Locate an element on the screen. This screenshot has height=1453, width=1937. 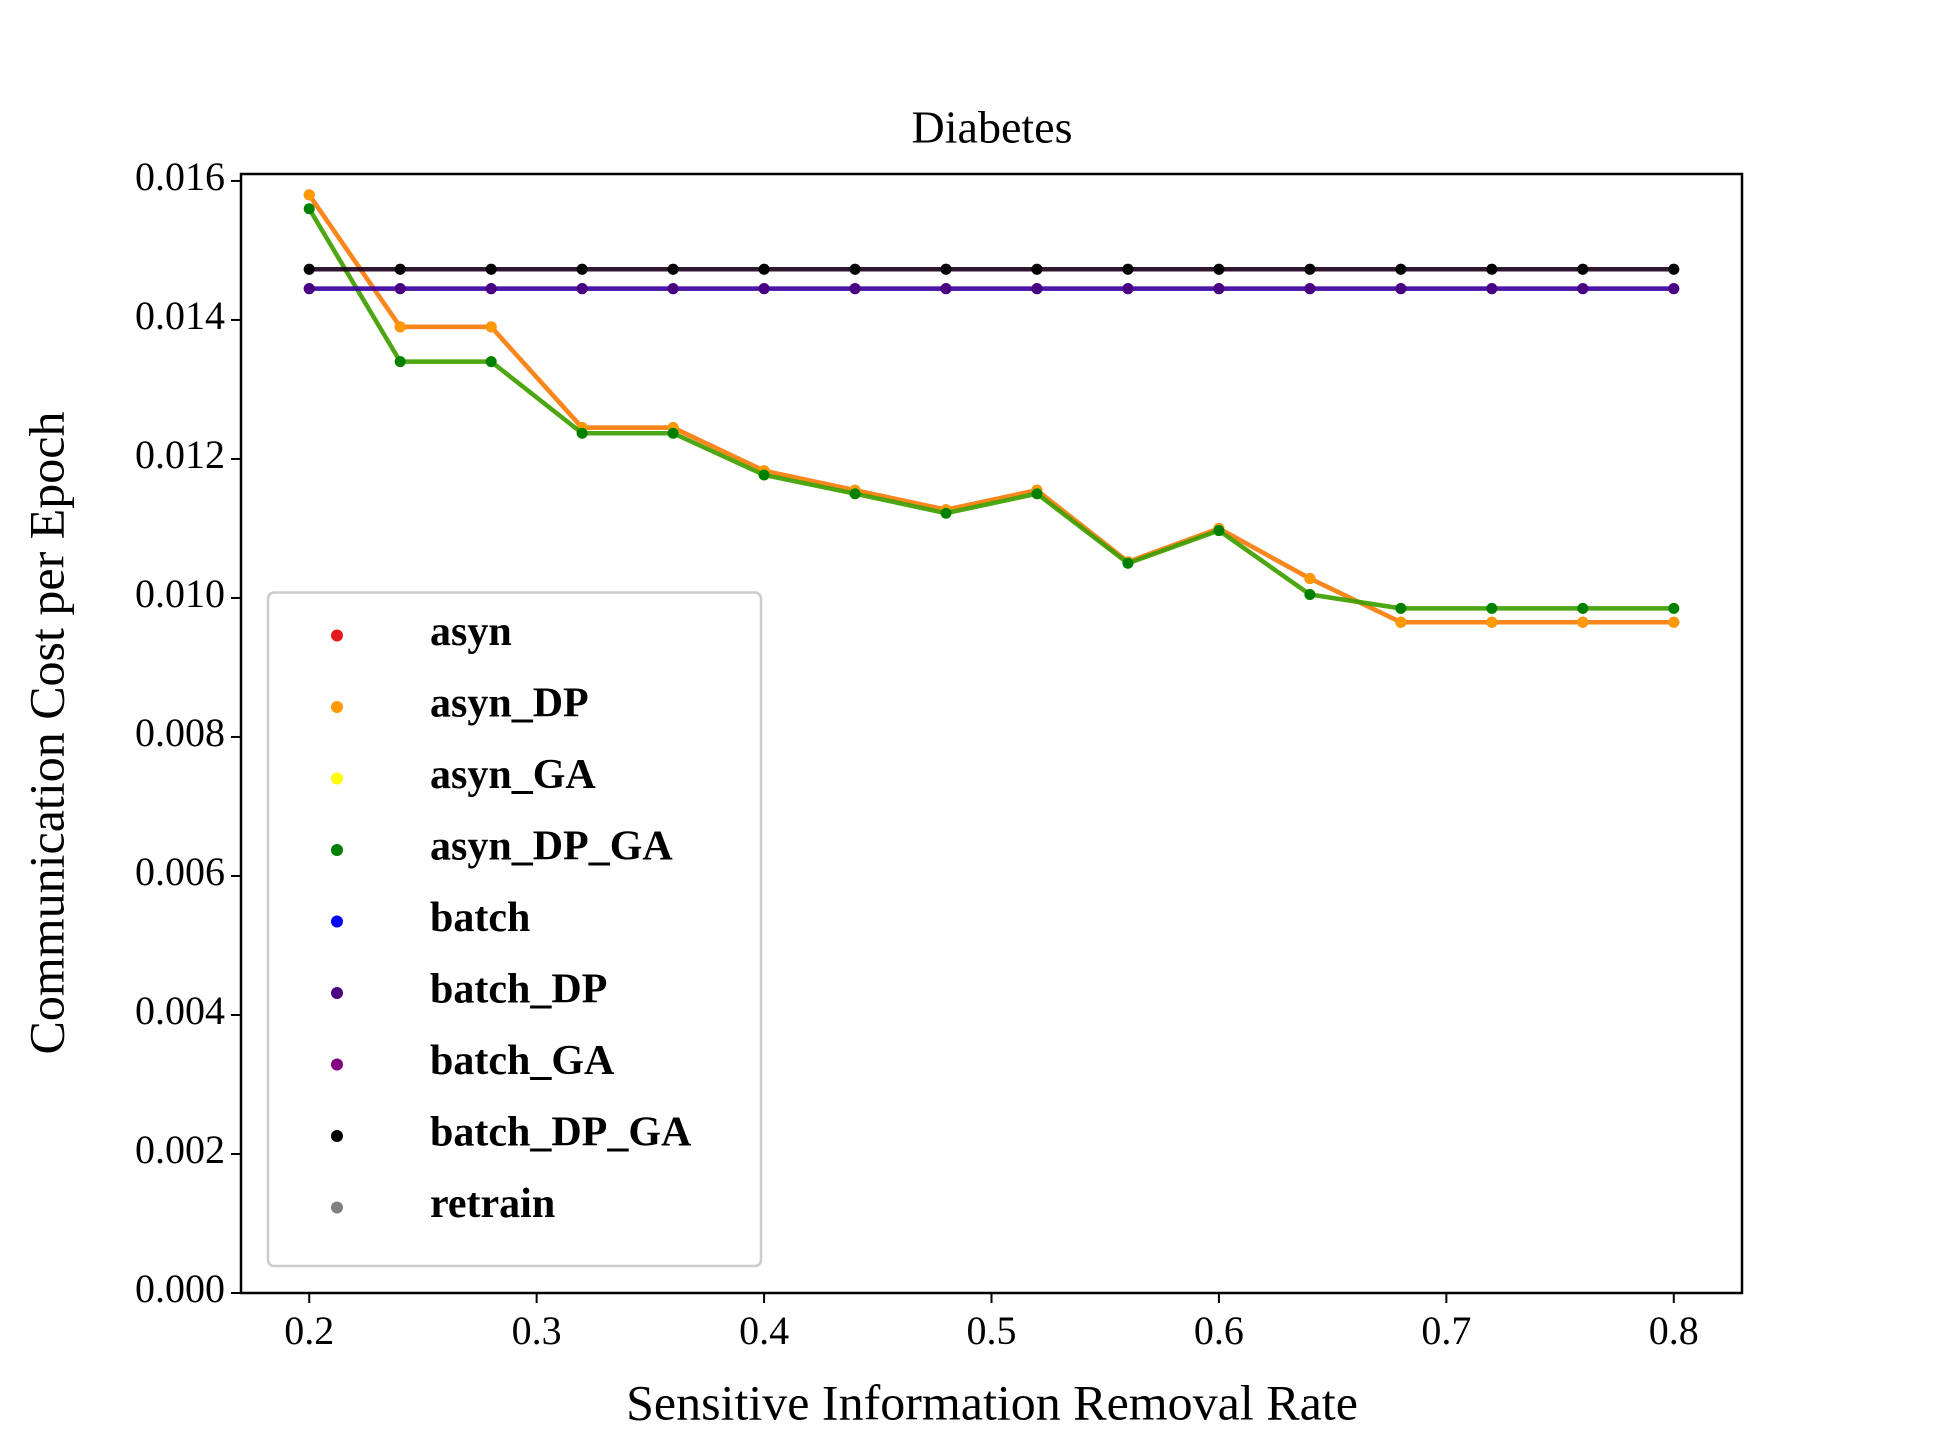
legend-label: retrain is located at coordinates (492, 1204).